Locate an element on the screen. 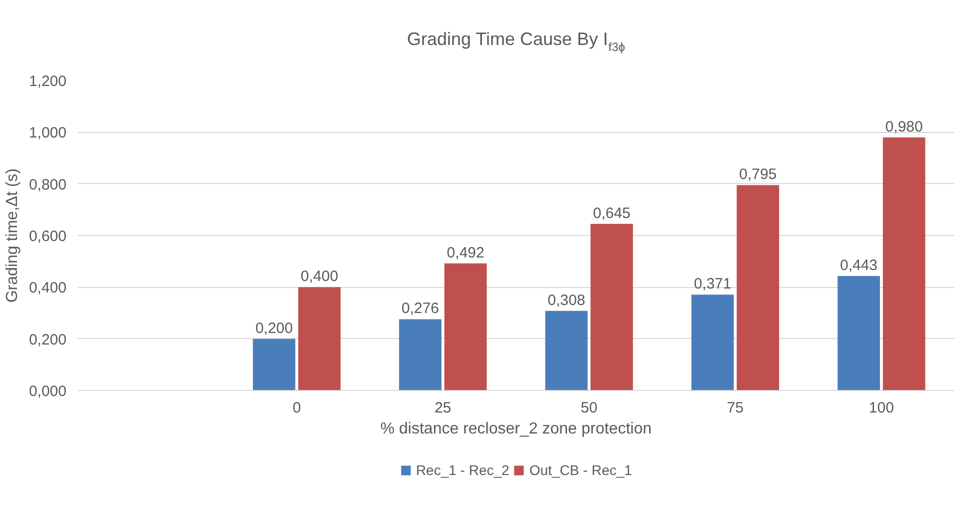  x-tick-label: 25 is located at coordinates (443, 408).